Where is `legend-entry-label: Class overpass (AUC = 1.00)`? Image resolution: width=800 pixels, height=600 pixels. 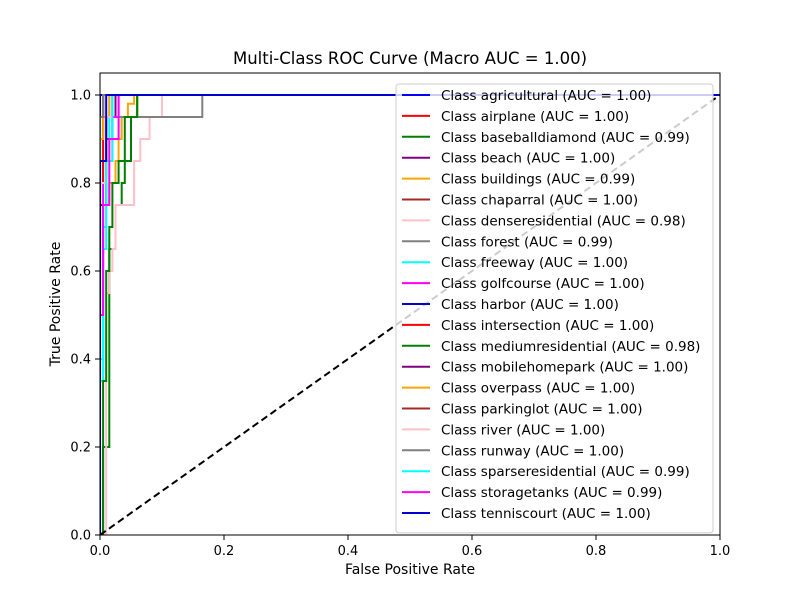
legend-entry-label: Class overpass (AUC = 1.00) is located at coordinates (538, 389).